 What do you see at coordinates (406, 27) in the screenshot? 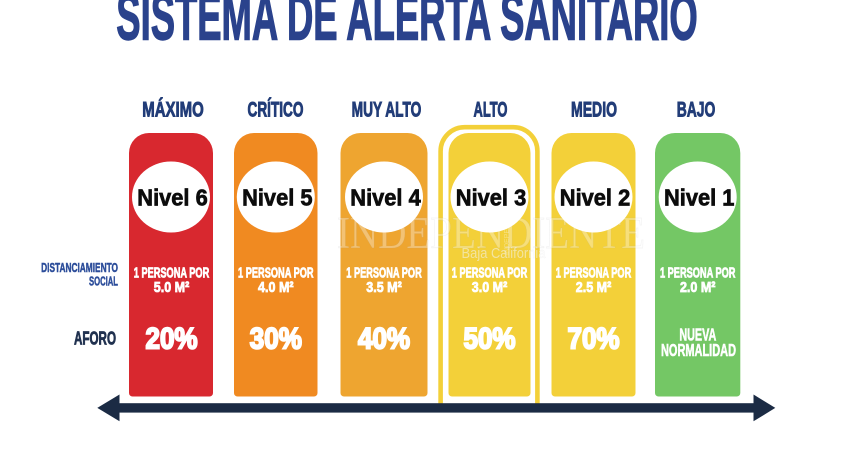
I see `svg-text: SISTEMA DE ALERTA SANITARIO` at bounding box center [406, 27].